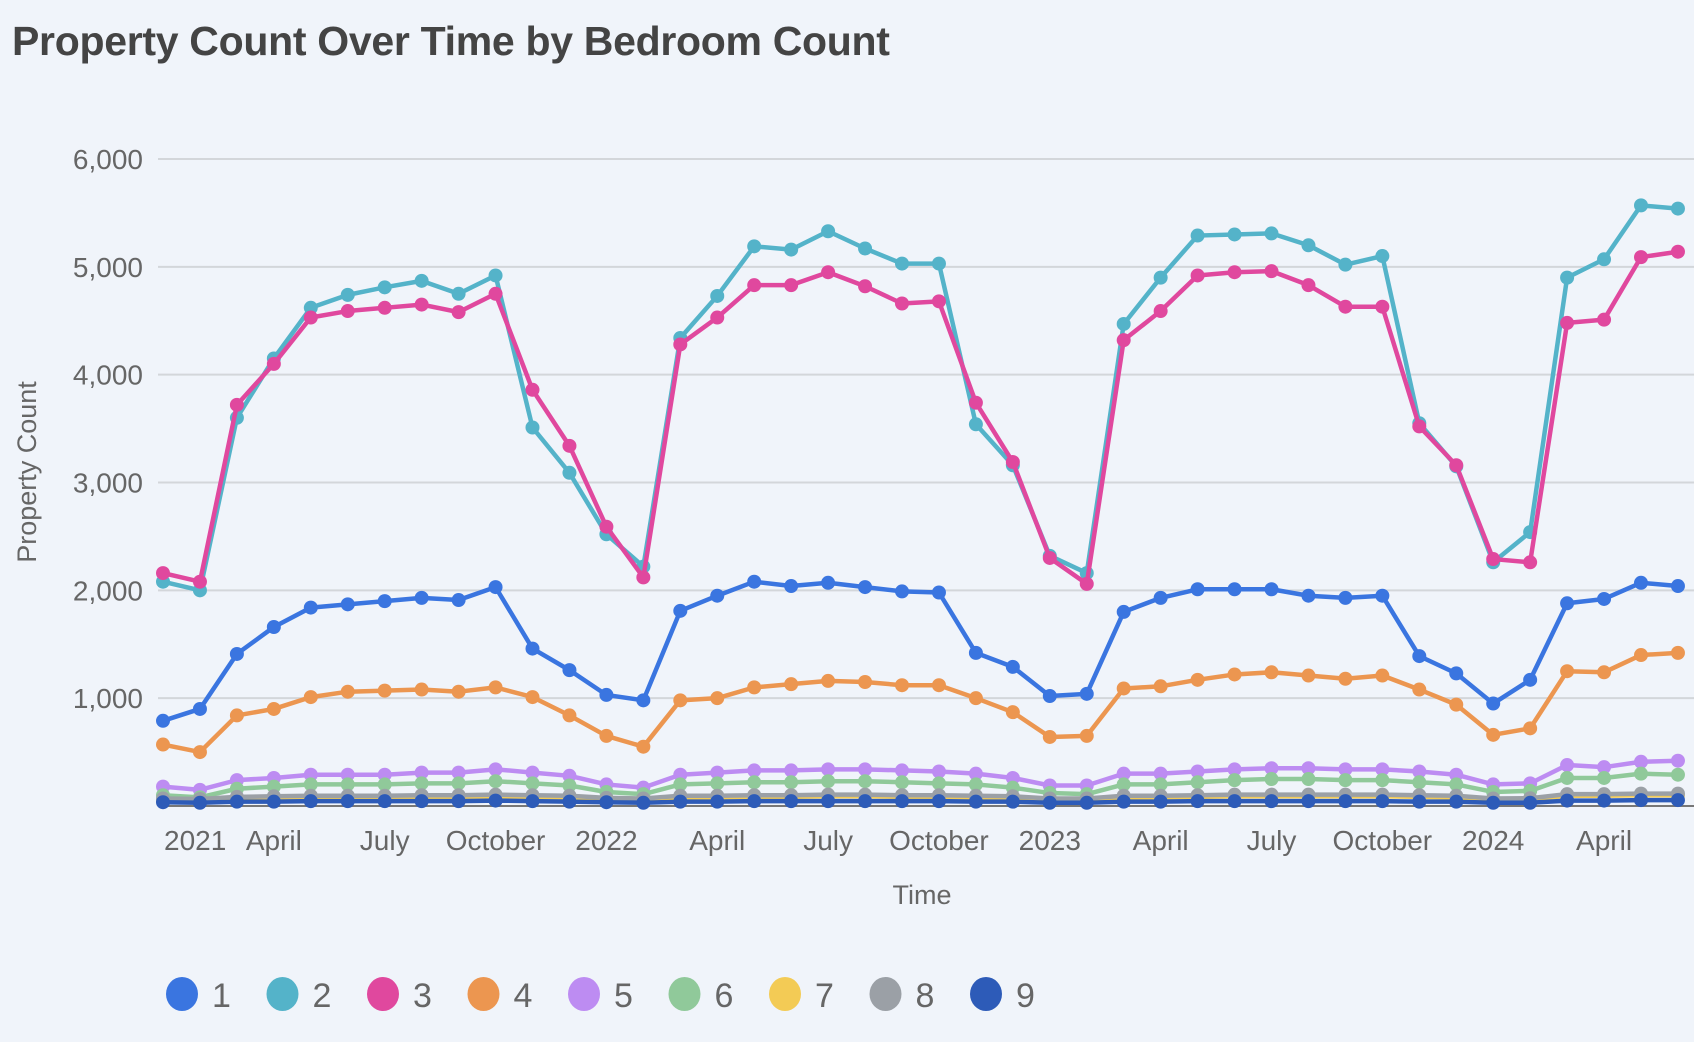 The image size is (1694, 1042). What do you see at coordinates (902, 996) in the screenshot?
I see `legend-item-8: 8` at bounding box center [902, 996].